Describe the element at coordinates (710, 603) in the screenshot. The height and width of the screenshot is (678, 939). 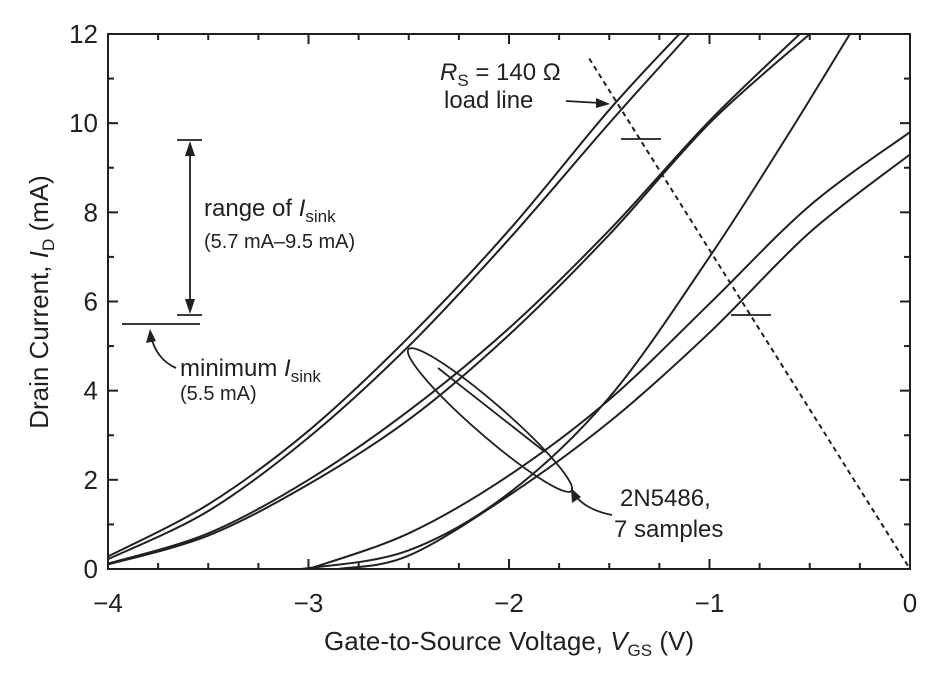
I see `x-tick-label: −1` at that location.